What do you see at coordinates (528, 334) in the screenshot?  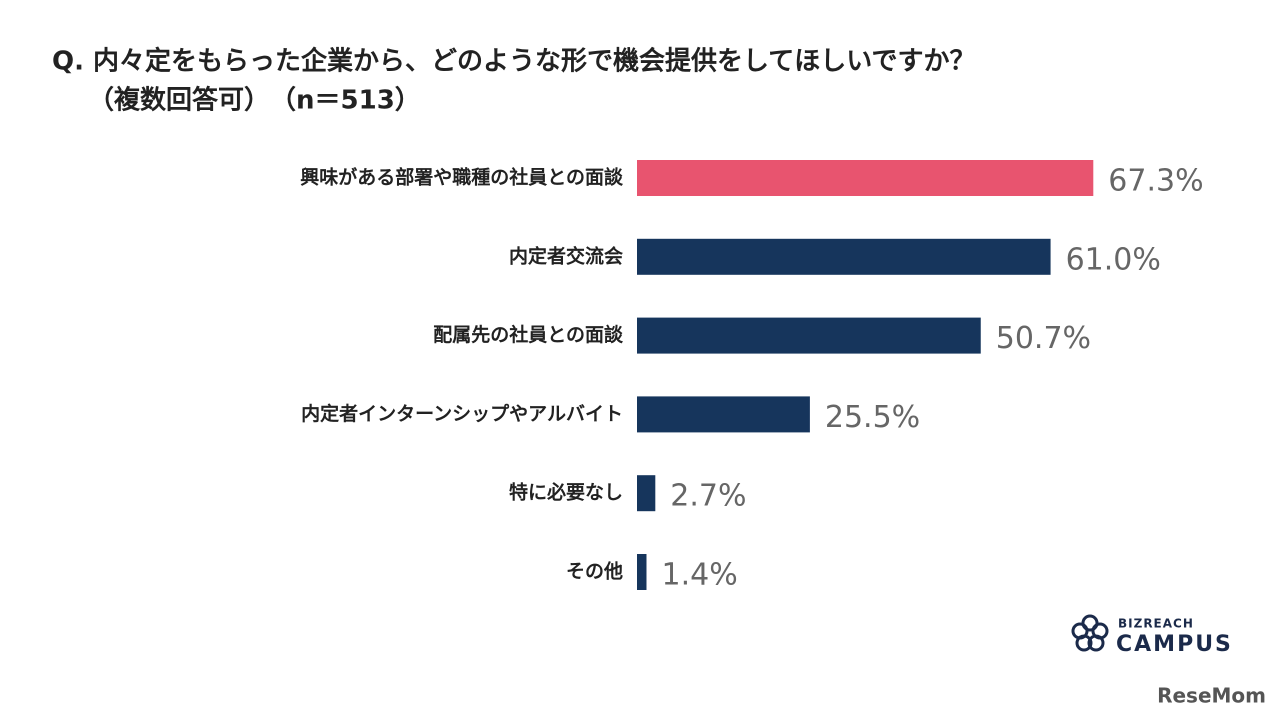 I see `category-label: 配属先の社員との面談` at bounding box center [528, 334].